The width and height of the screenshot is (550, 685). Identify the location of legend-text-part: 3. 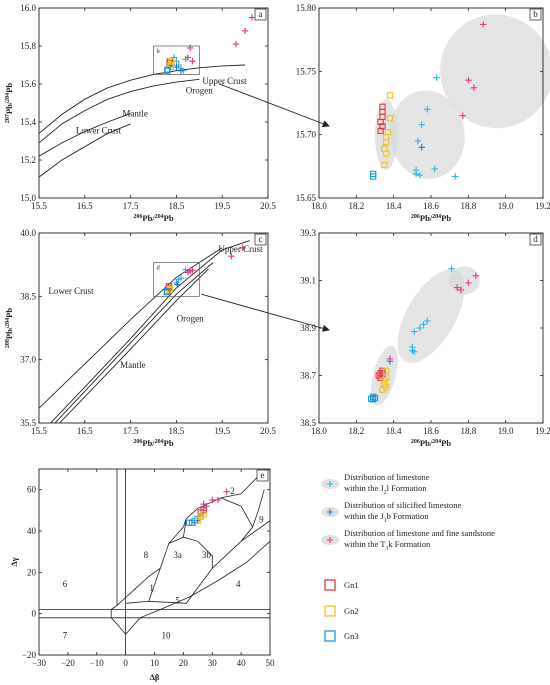
(386, 549).